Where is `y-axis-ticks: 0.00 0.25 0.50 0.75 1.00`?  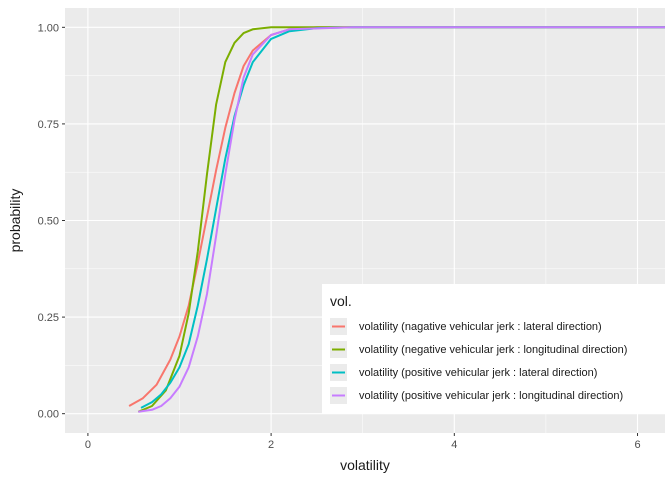
y-axis-ticks: 0.00 0.25 0.50 0.75 1.00 is located at coordinates (51, 221).